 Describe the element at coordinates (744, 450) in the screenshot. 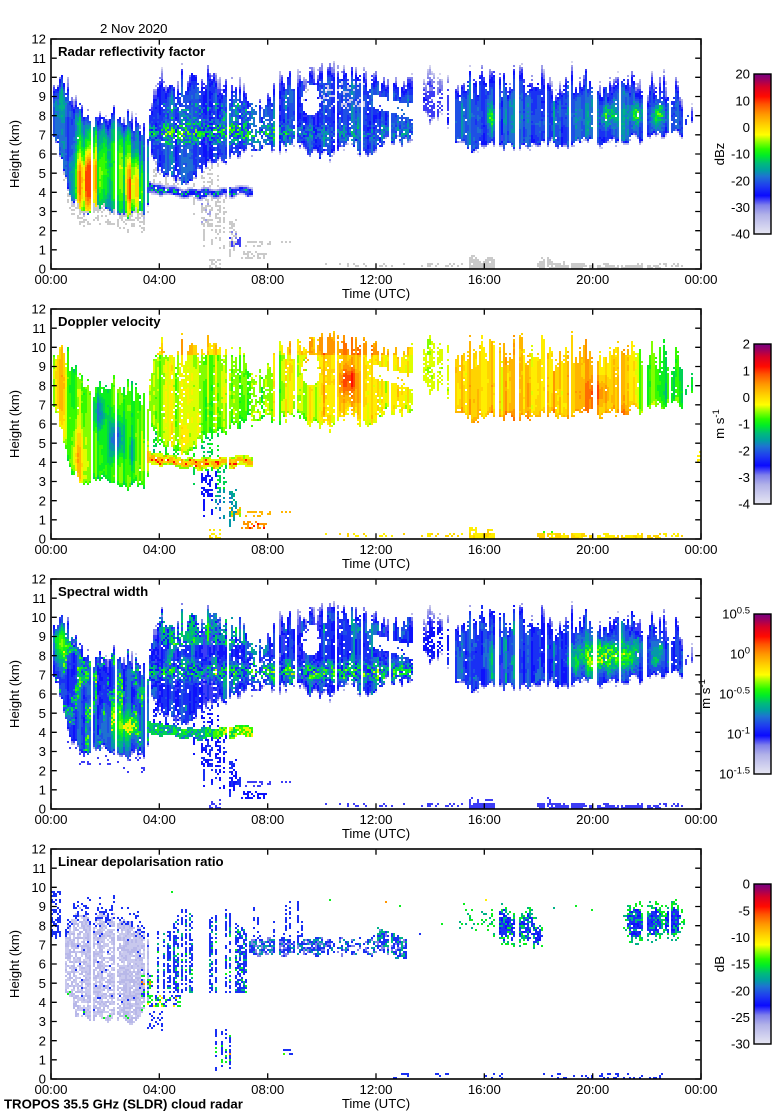

I see `svg-text: -2` at that location.